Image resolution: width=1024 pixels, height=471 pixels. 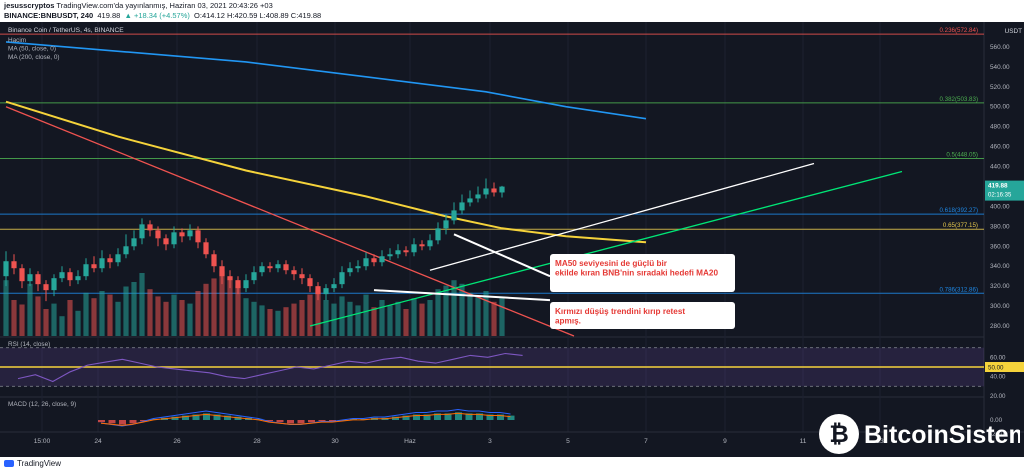 I want to click on fib-level-label: 0.618(392.27), so click(x=958, y=210).